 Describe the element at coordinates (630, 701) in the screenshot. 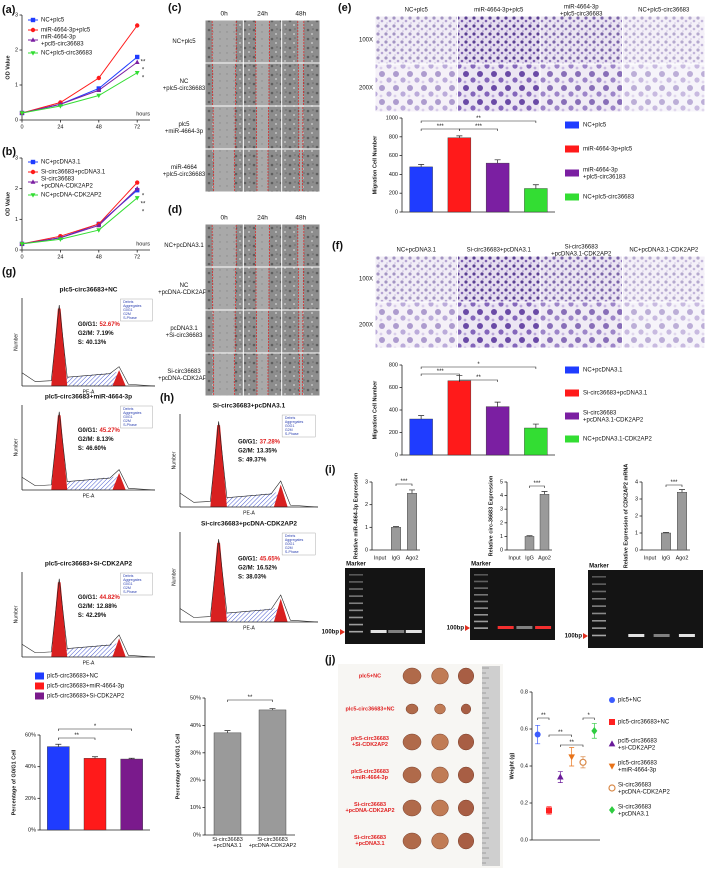

I see `legend-label: plc5+NC` at that location.